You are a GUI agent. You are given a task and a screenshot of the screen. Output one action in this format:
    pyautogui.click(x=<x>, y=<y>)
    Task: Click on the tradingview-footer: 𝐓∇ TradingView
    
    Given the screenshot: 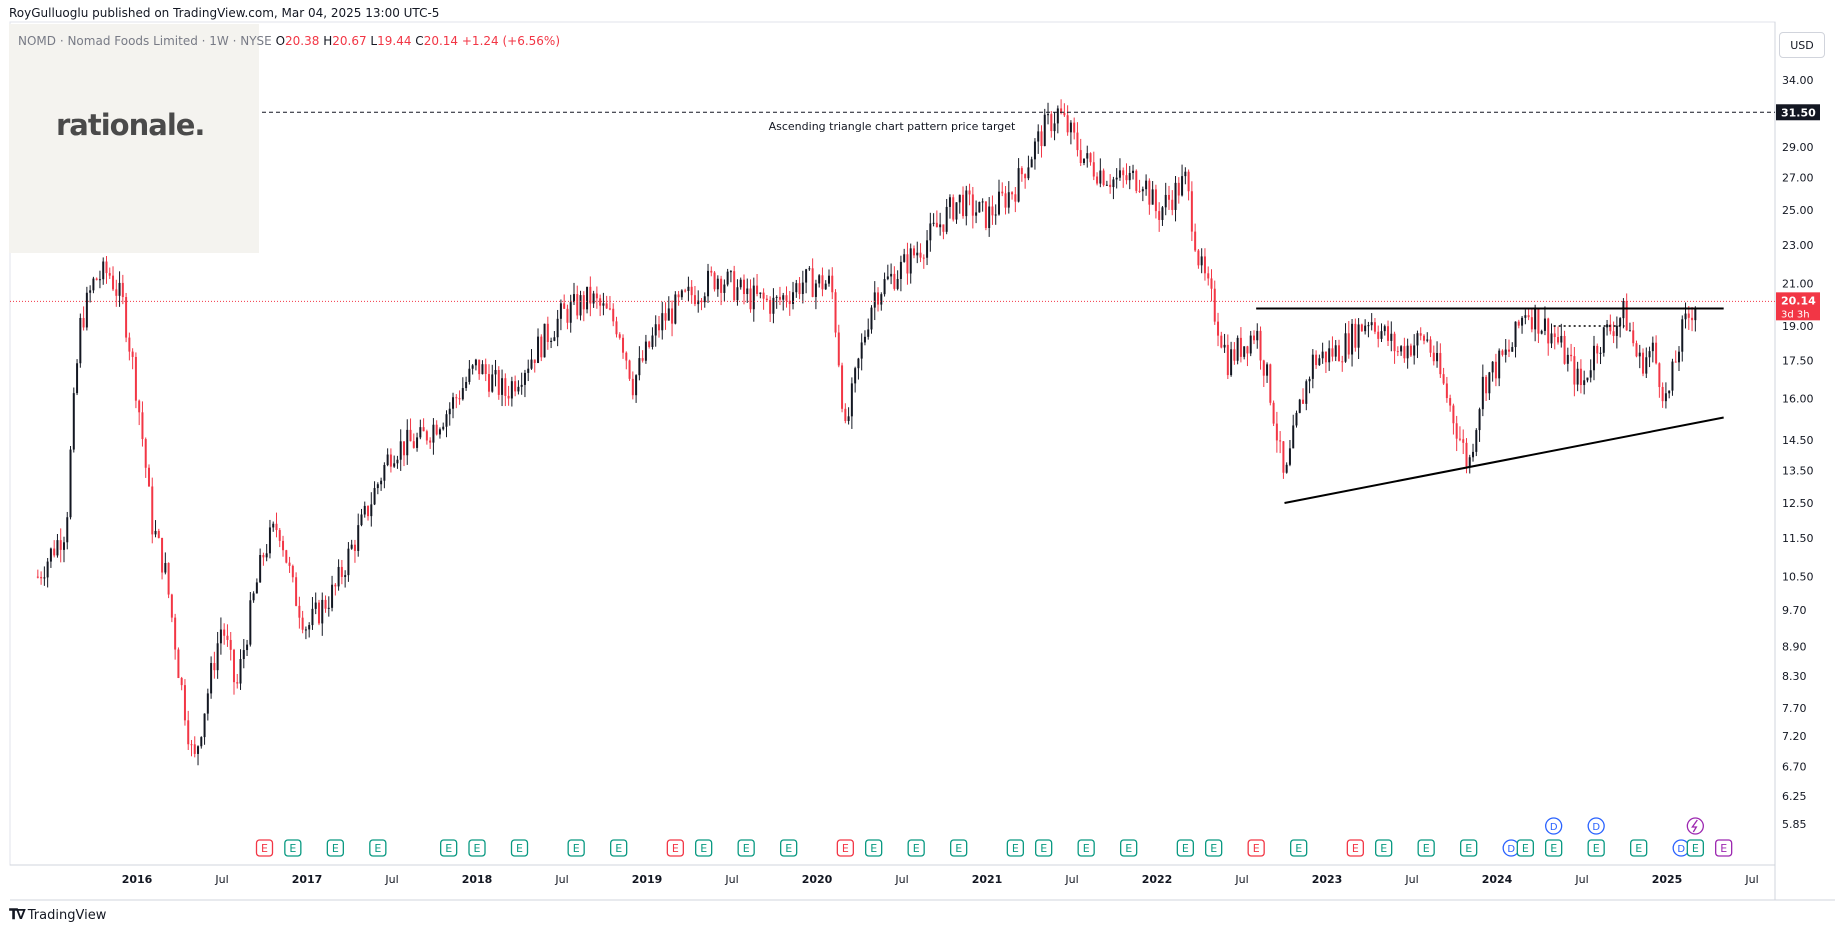 What is the action you would take?
    pyautogui.click(x=57, y=915)
    